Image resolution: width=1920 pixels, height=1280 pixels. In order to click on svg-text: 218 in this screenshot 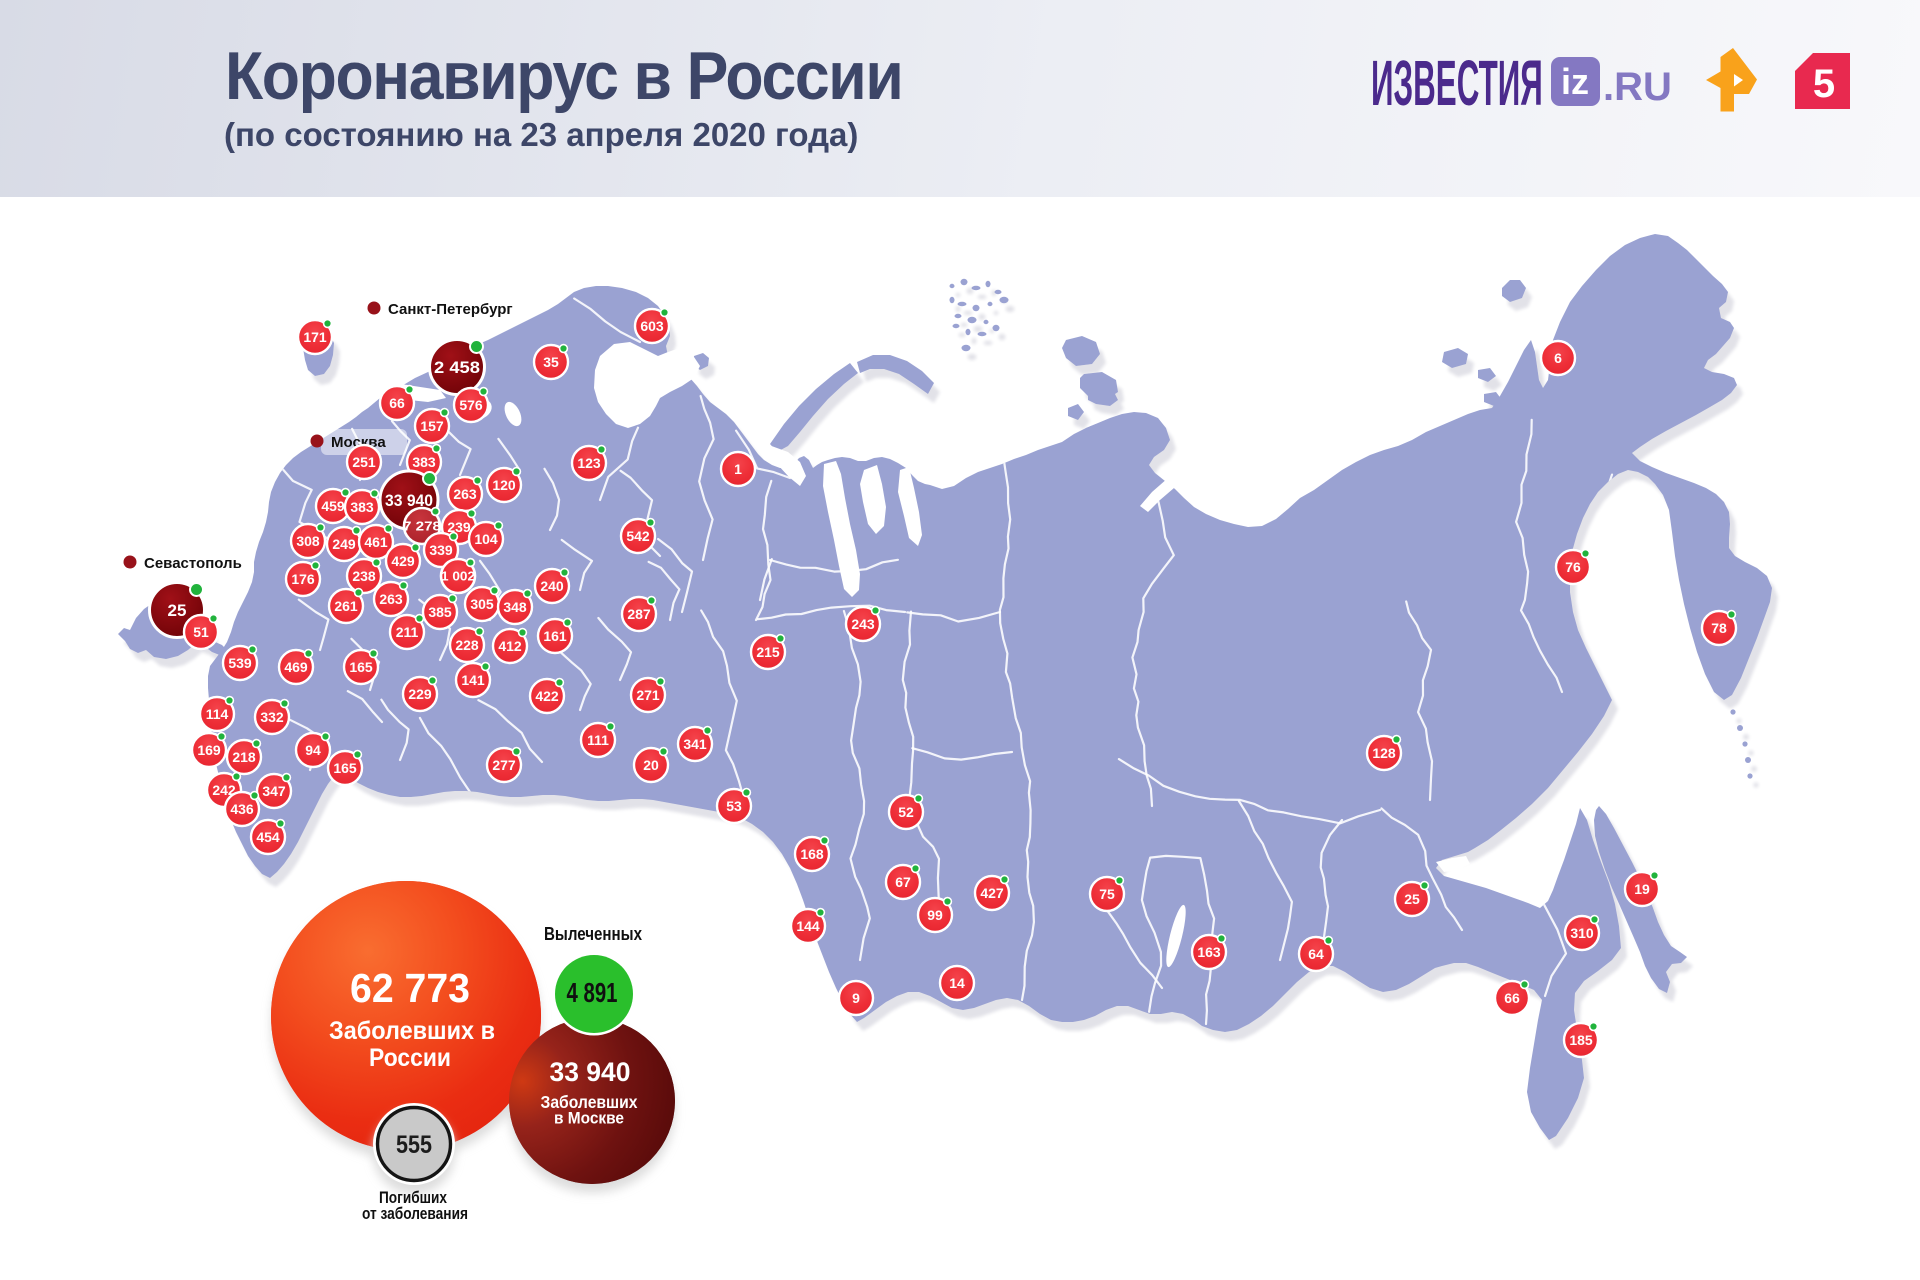, I will do `click(244, 757)`.